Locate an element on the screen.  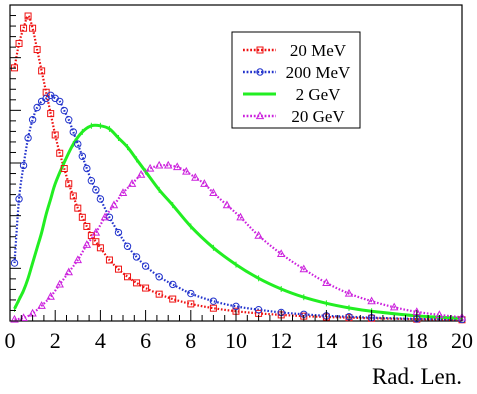
x-tick-label: 12 is located at coordinates (281, 340).